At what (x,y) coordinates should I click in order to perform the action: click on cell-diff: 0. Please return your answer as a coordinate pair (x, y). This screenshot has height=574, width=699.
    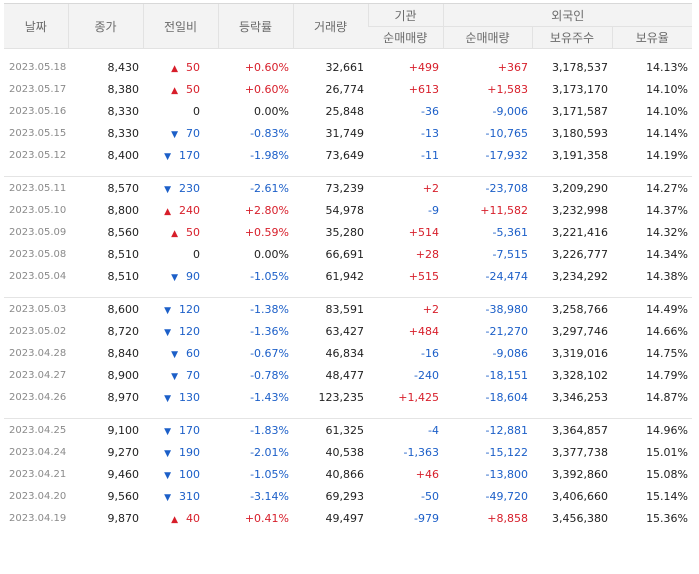
    Looking at the image, I should click on (180, 111).